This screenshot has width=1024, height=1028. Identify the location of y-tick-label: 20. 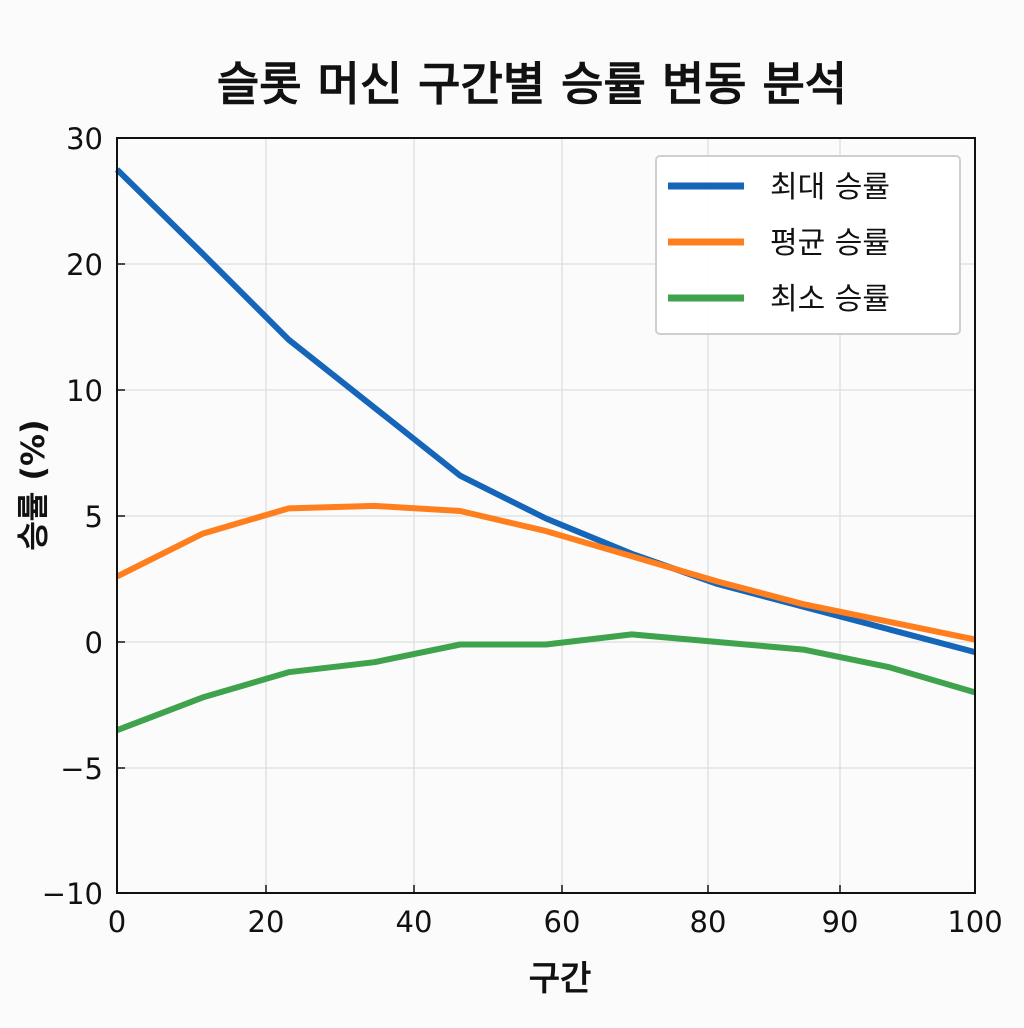
(84, 265).